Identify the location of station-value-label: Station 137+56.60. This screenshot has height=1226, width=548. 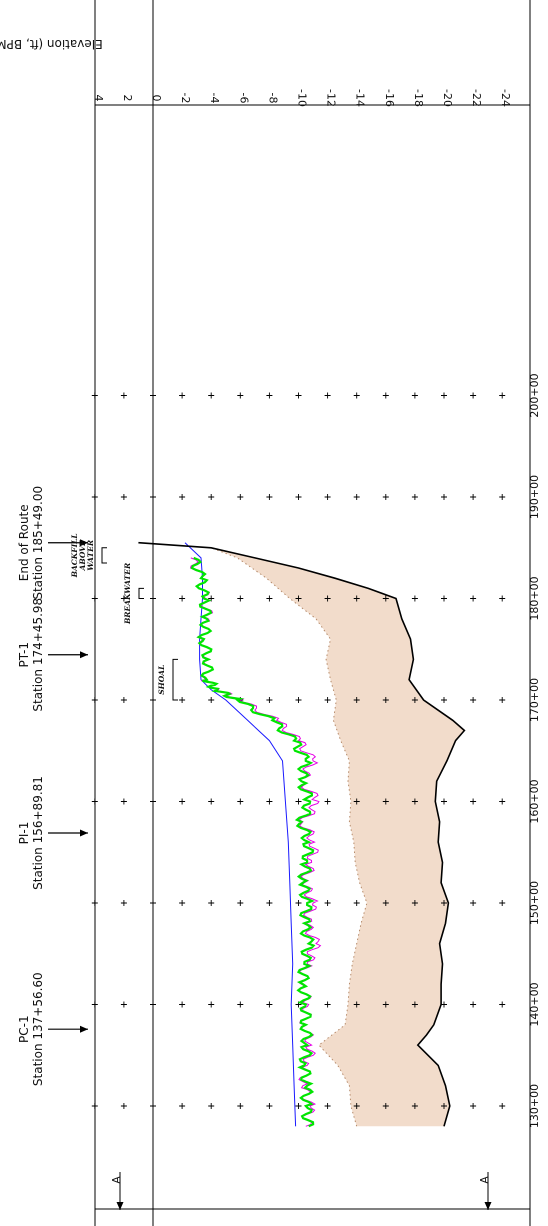
(38, 1029).